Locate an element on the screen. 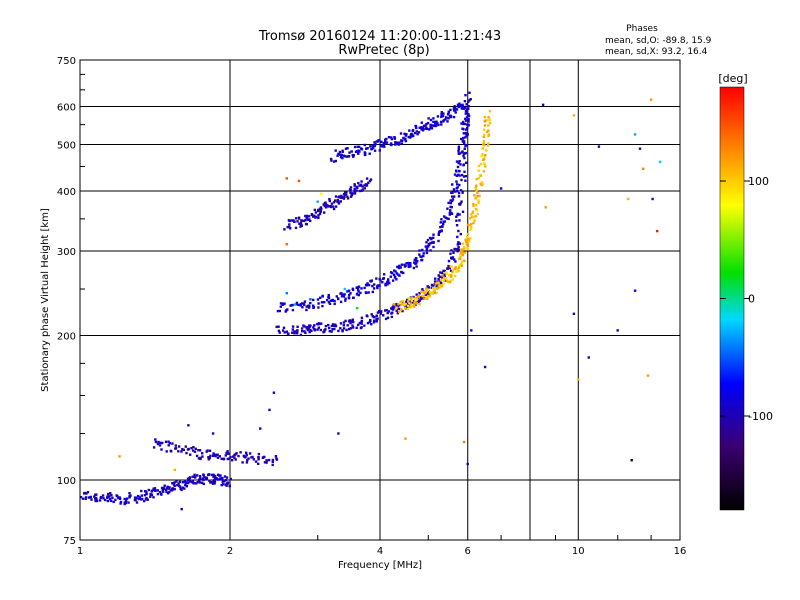 This screenshot has width=800, height=600. x-tick-label: 6 is located at coordinates (468, 551).